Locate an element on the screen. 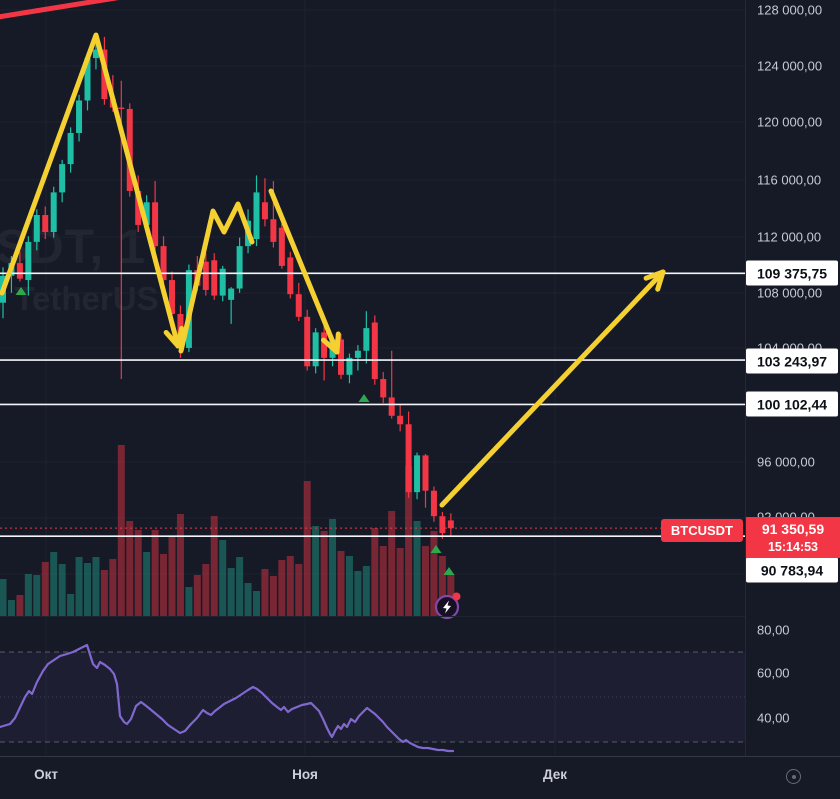 This screenshot has width=840, height=799. month-label: Ноя is located at coordinates (305, 774).